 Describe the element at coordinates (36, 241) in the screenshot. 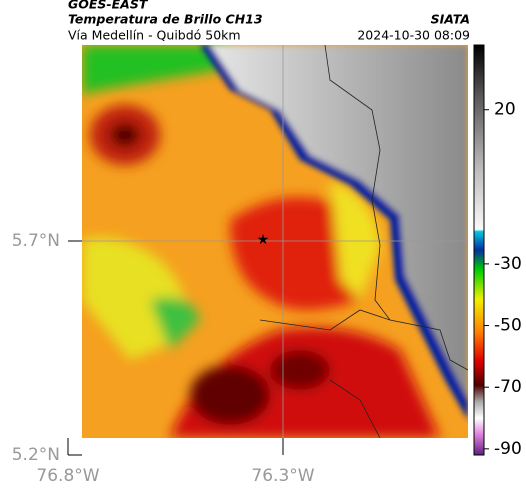

I see `lat-label: 5.7°N` at that location.